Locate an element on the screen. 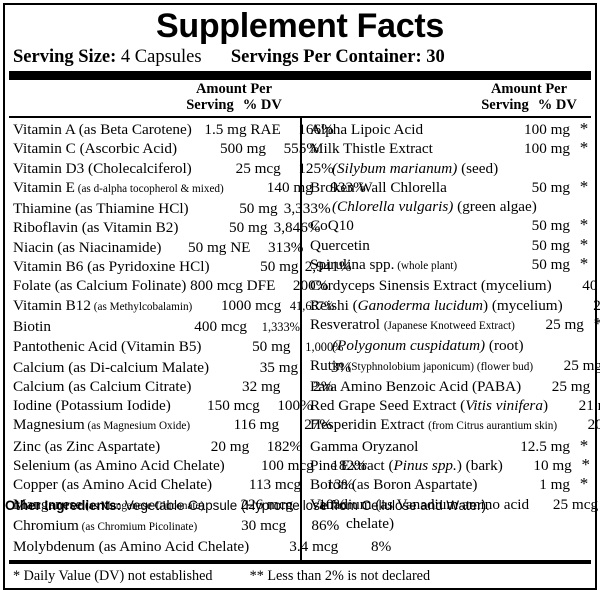 This screenshot has width=600, height=590. ingredient-name: Folate (as Calcium Folinate) is located at coordinates (99, 285).